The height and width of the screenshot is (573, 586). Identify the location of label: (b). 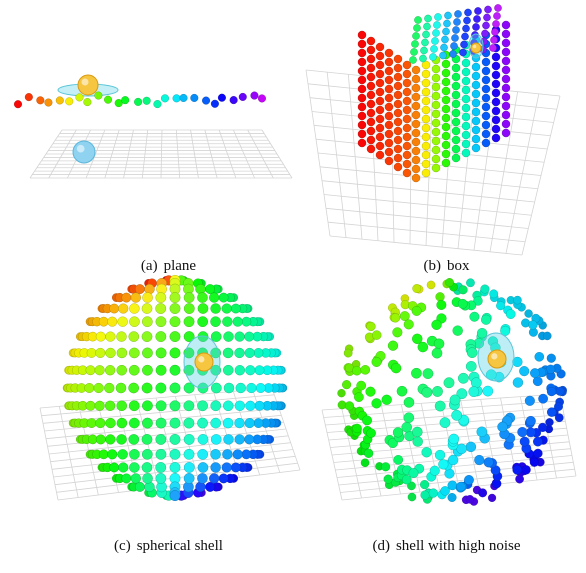
(432, 266).